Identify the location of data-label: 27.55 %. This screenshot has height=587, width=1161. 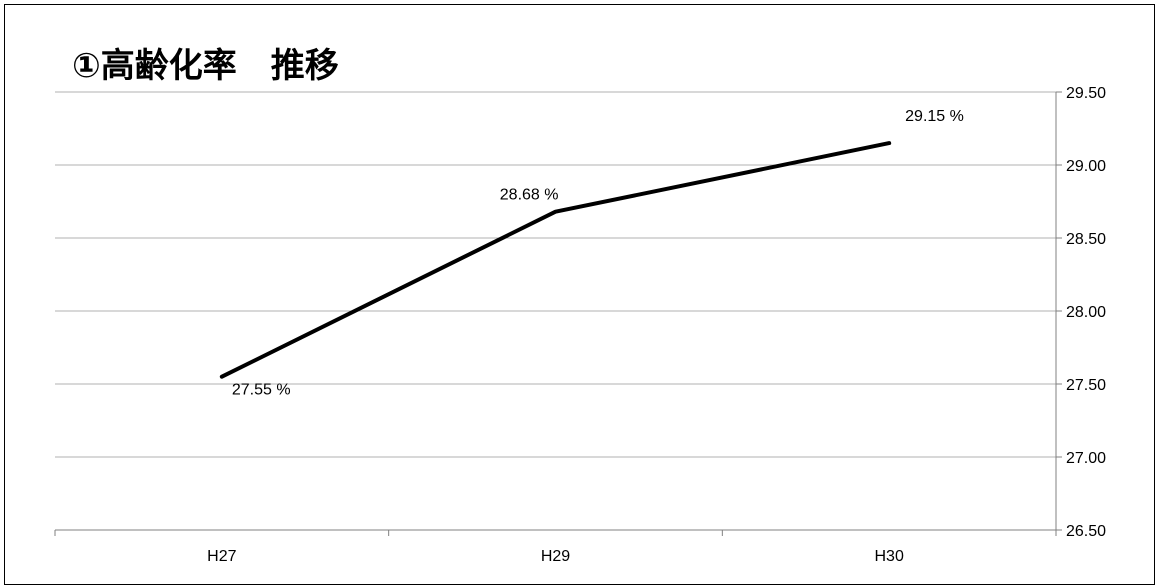
(261, 390).